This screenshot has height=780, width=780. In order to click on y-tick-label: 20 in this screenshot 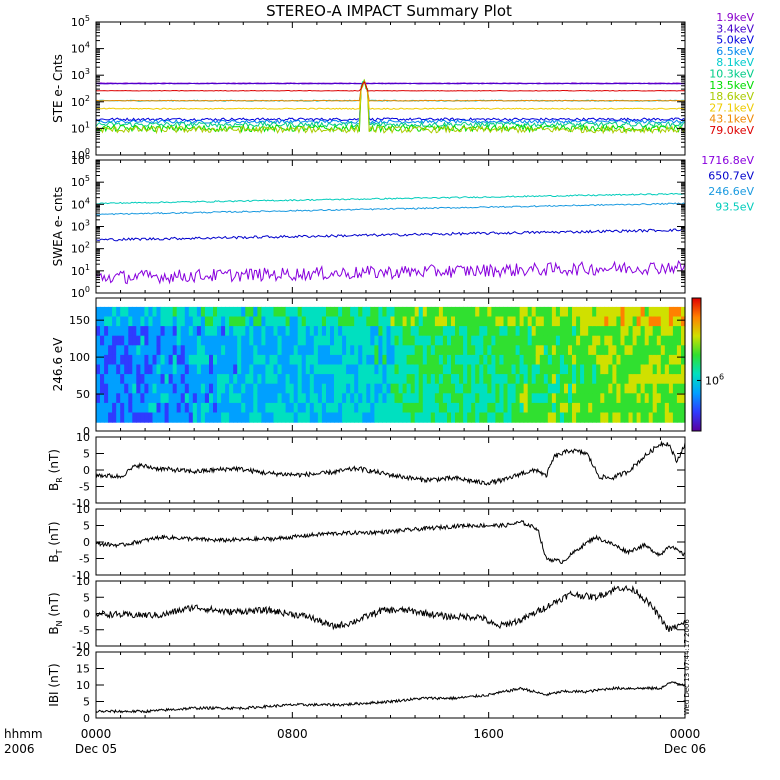, I will do `click(83, 652)`.